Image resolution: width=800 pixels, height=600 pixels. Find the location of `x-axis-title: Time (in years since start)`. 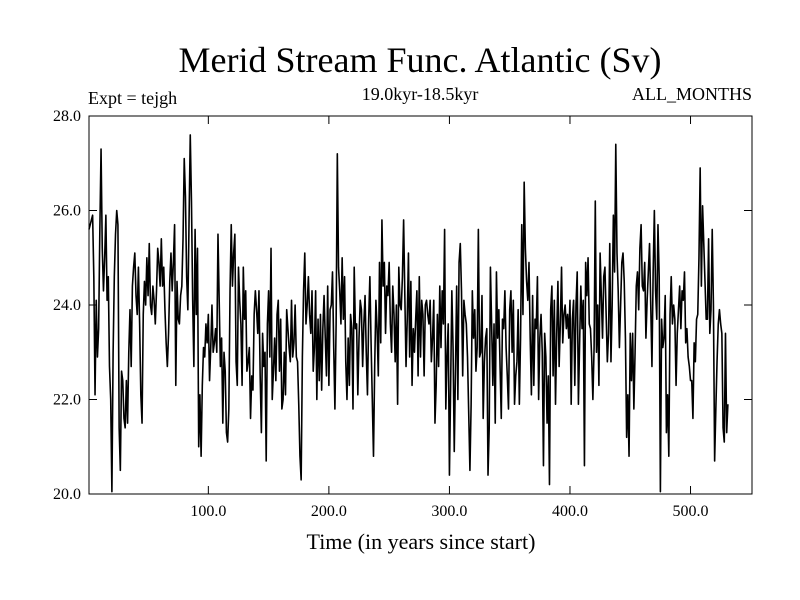

x-axis-title: Time (in years since start) is located at coordinates (421, 541).